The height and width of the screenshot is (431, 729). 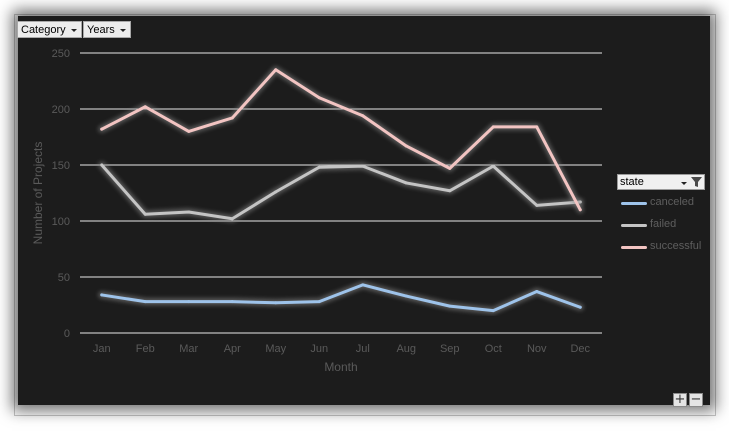 What do you see at coordinates (340, 367) in the screenshot?
I see `x-axis-title: Month` at bounding box center [340, 367].